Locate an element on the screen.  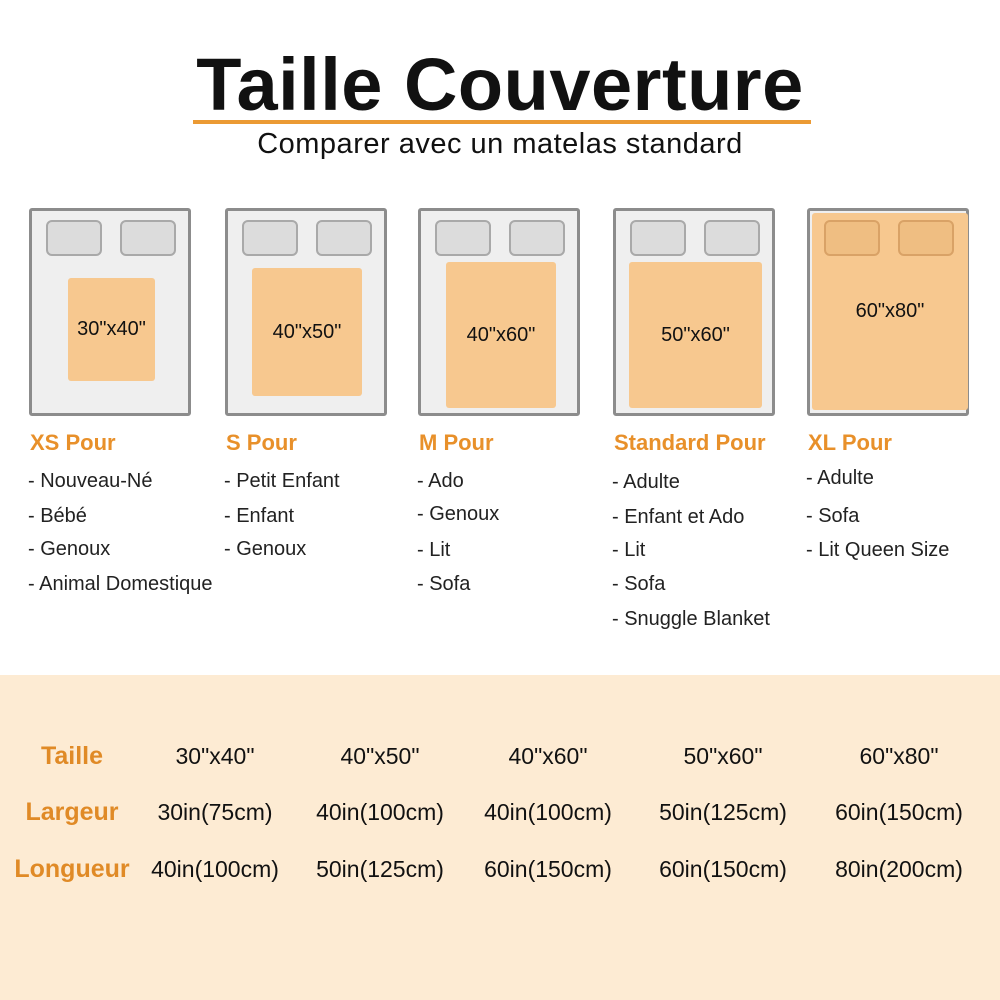
title-underline is located at coordinates (502, 122).